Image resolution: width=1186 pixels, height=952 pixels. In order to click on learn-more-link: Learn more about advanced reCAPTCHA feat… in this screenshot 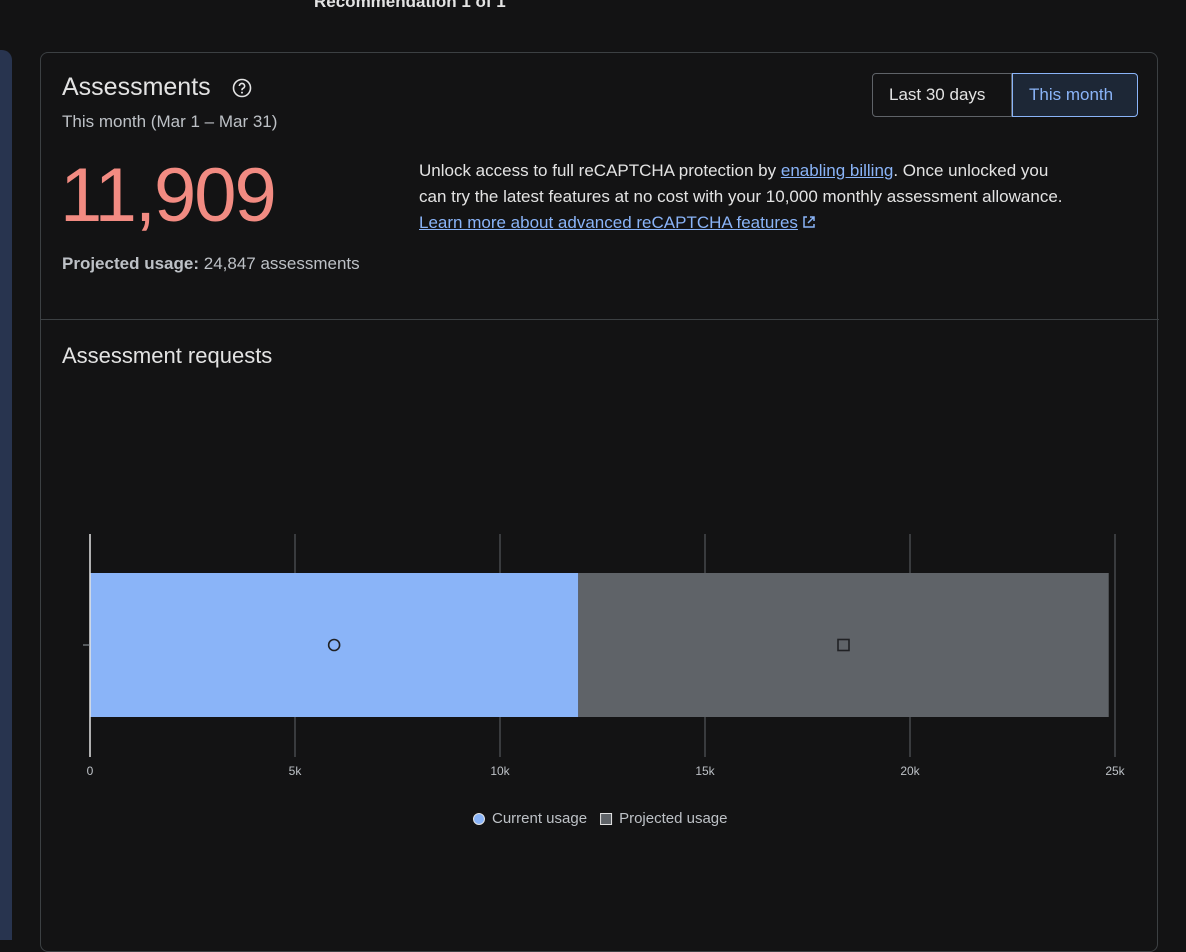, I will do `click(608, 222)`.